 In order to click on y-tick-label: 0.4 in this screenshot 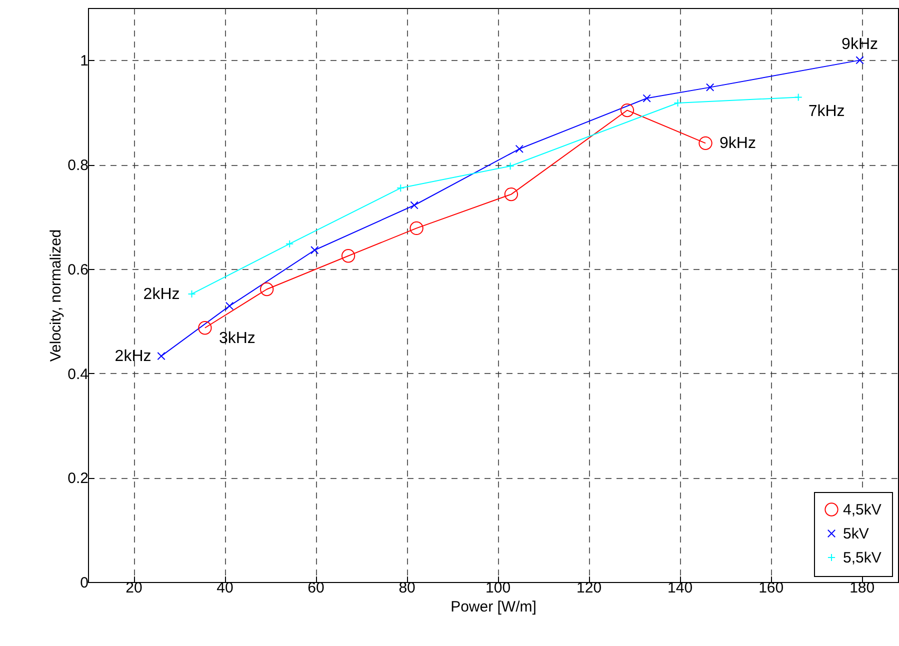, I will do `click(78, 374)`.